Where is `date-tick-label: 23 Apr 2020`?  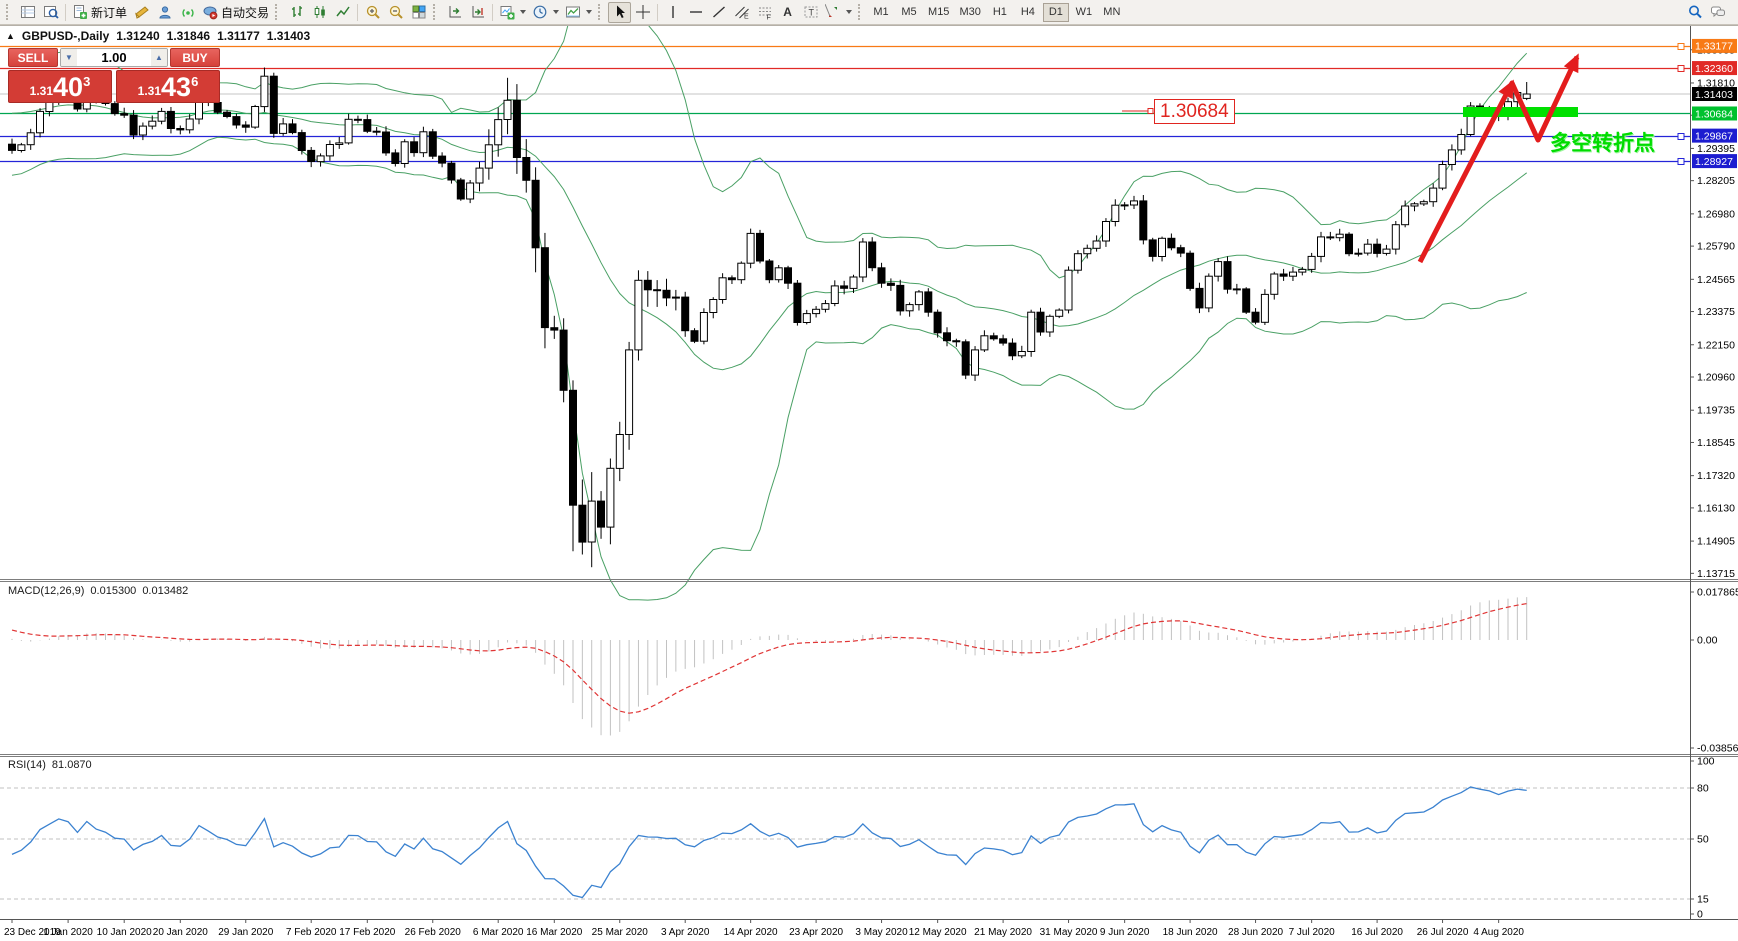 date-tick-label: 23 Apr 2020 is located at coordinates (816, 932).